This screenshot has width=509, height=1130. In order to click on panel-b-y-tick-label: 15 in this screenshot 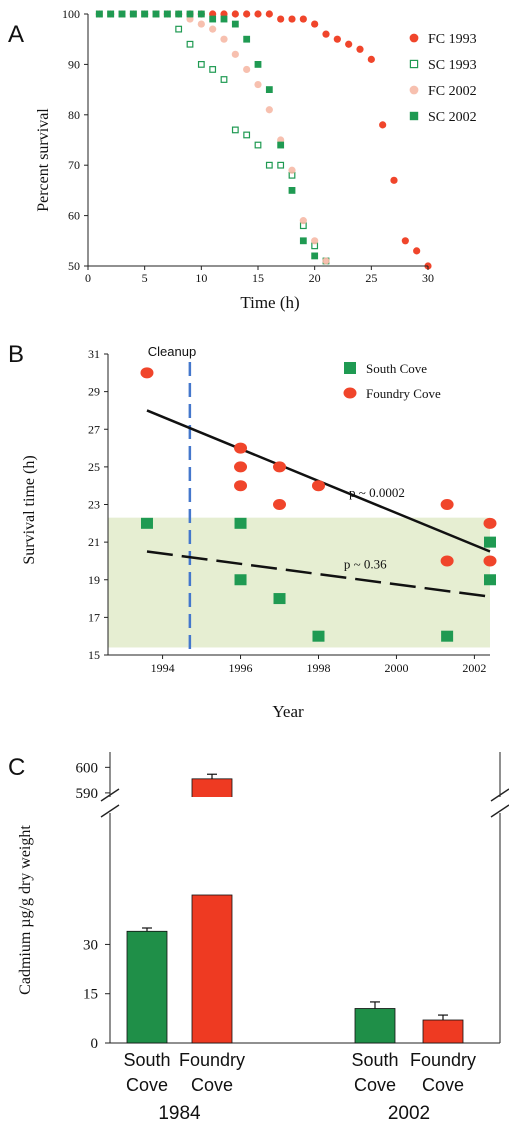, I will do `click(94, 655)`.